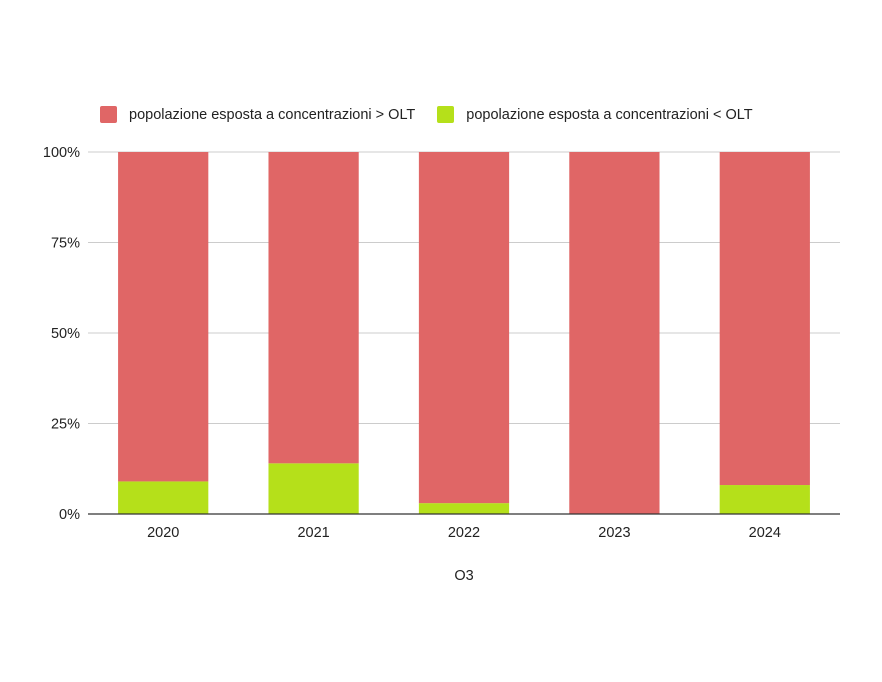 Image resolution: width=882 pixels, height=682 pixels. I want to click on bar-segment-2022-above-olt, so click(464, 328).